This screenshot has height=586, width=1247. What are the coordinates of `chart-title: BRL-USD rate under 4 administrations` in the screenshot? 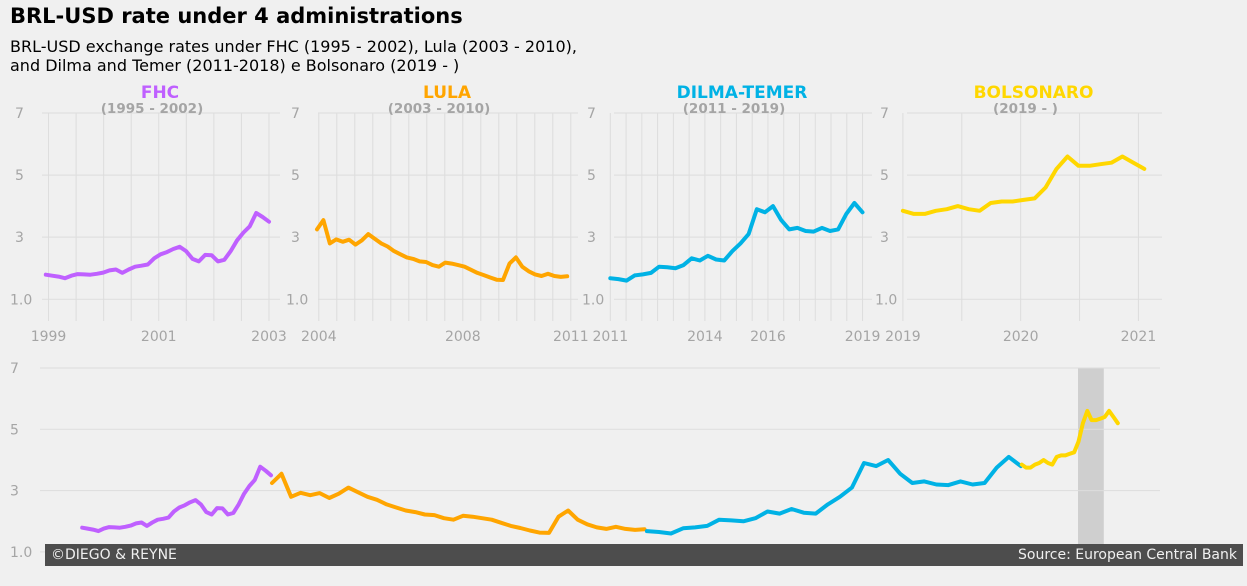 It's located at (236, 16).